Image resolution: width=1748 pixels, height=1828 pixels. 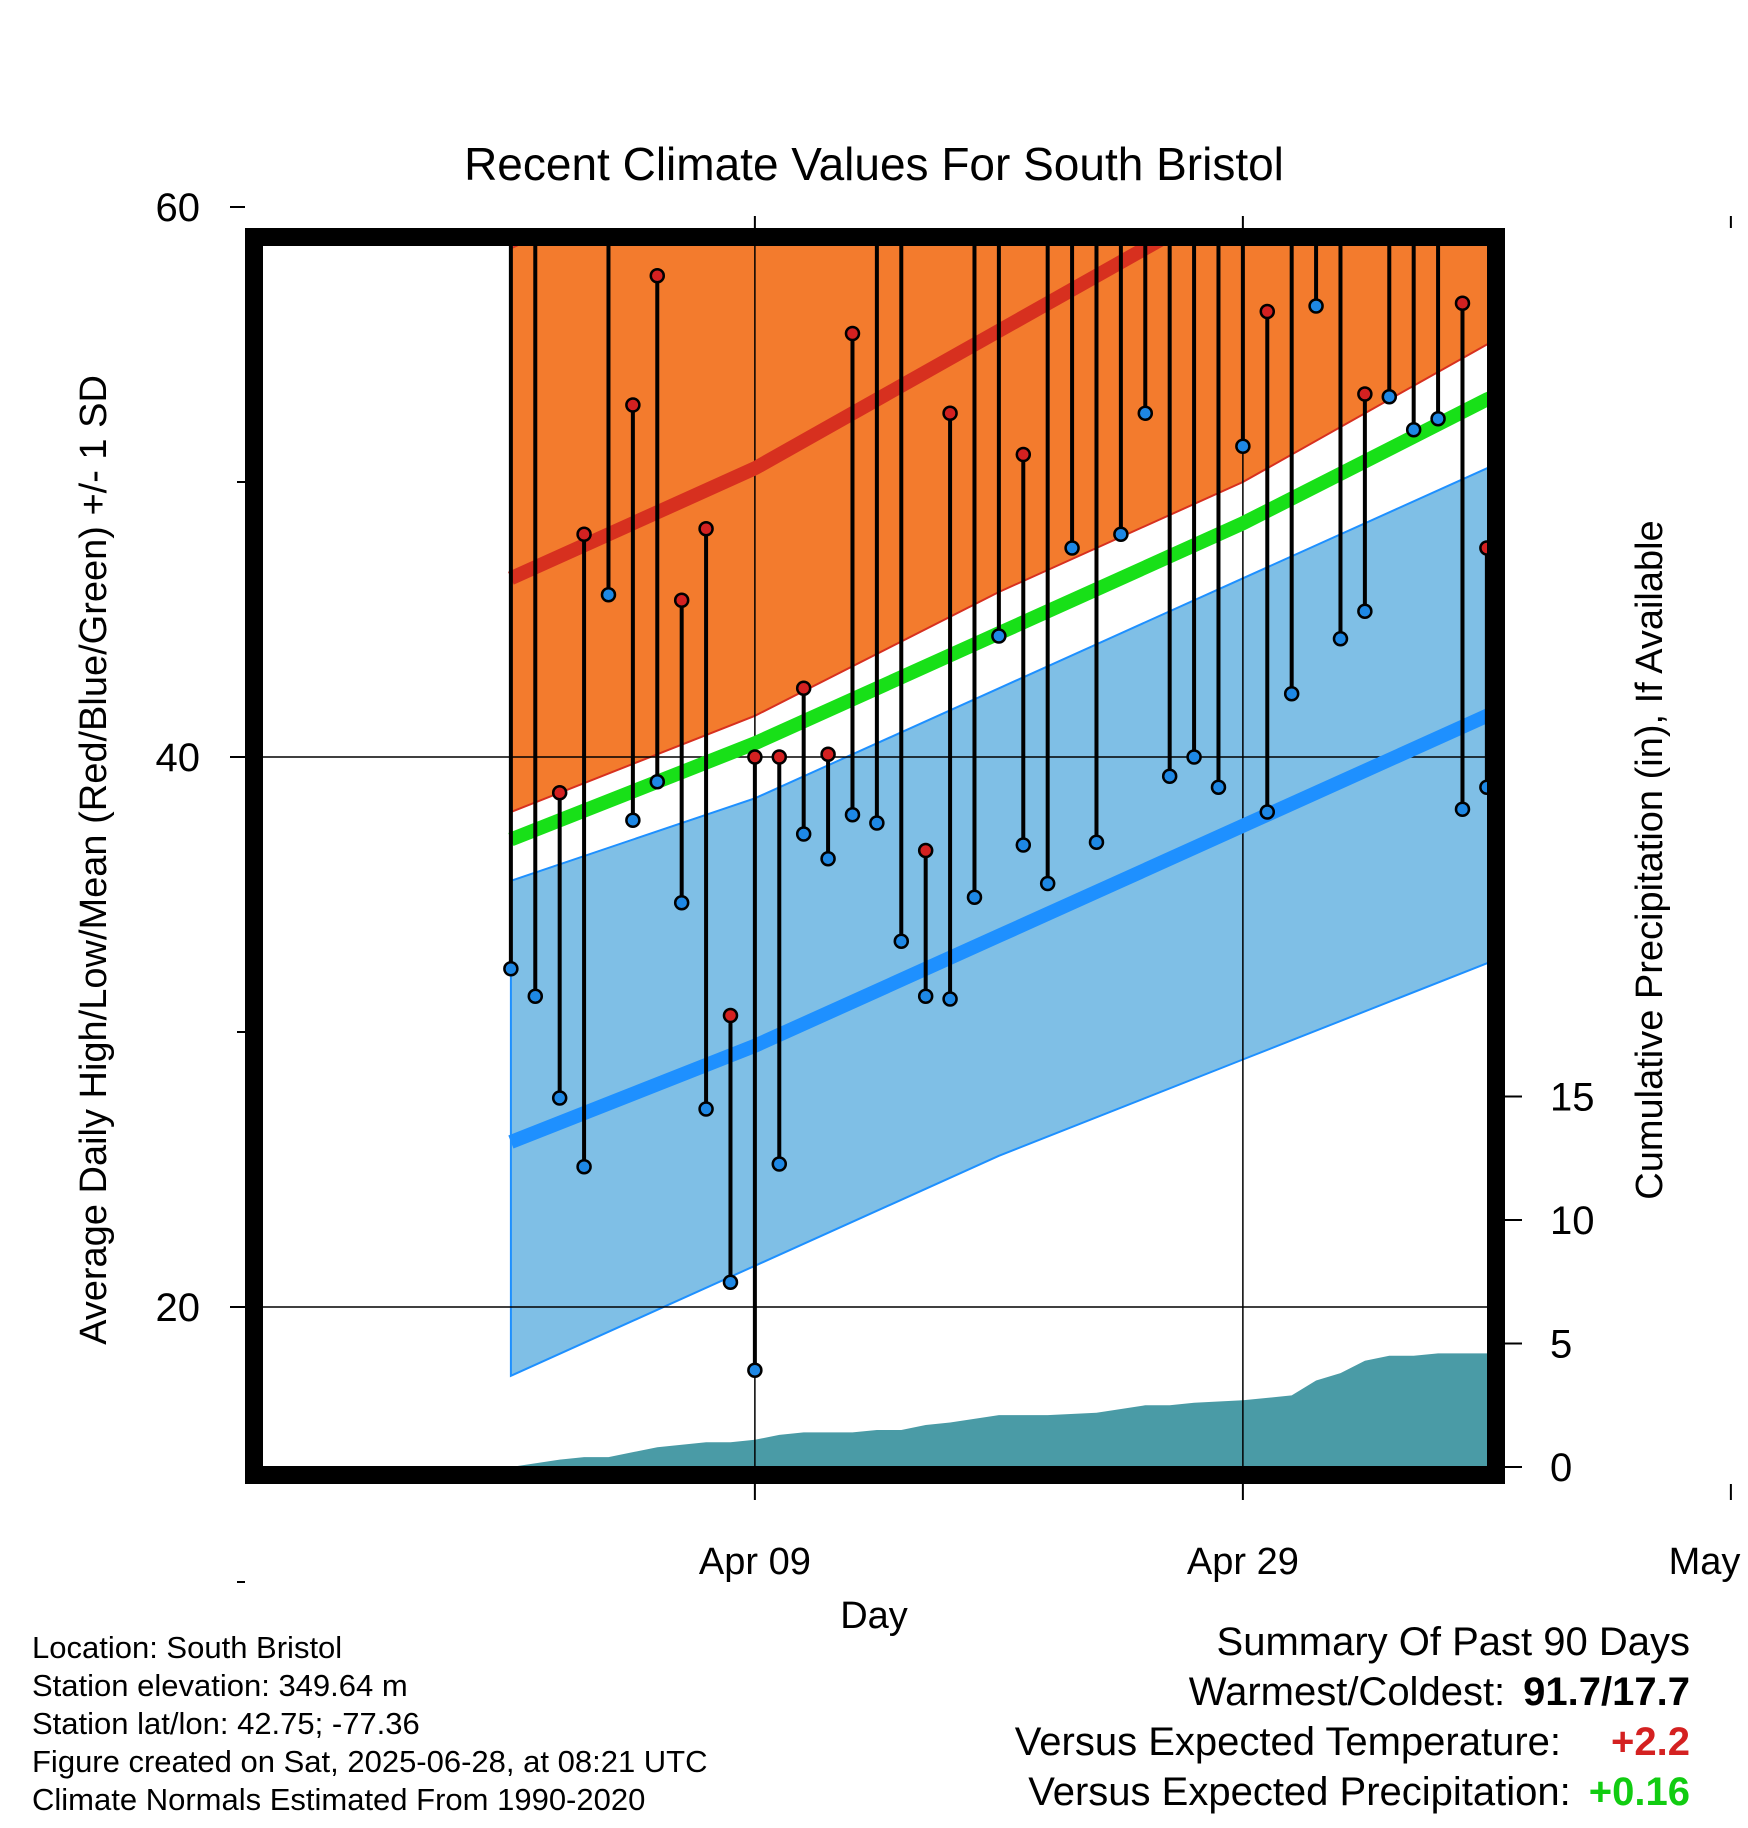 What do you see at coordinates (999, 1311) in the screenshot?
I see `precipitation-area` at bounding box center [999, 1311].